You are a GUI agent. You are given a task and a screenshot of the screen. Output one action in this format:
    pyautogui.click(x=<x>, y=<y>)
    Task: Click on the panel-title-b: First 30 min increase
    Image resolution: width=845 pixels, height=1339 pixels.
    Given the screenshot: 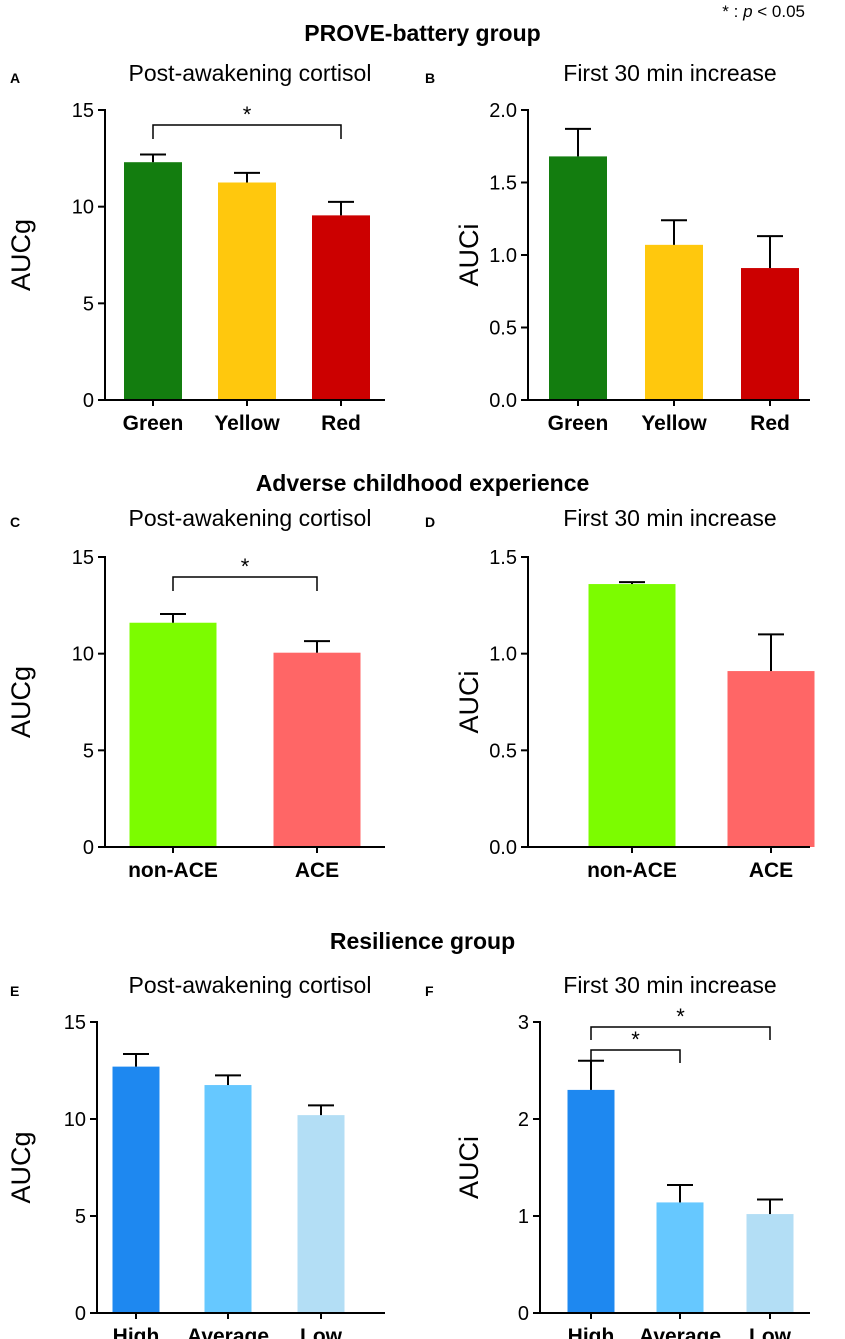 What is the action you would take?
    pyautogui.click(x=670, y=73)
    